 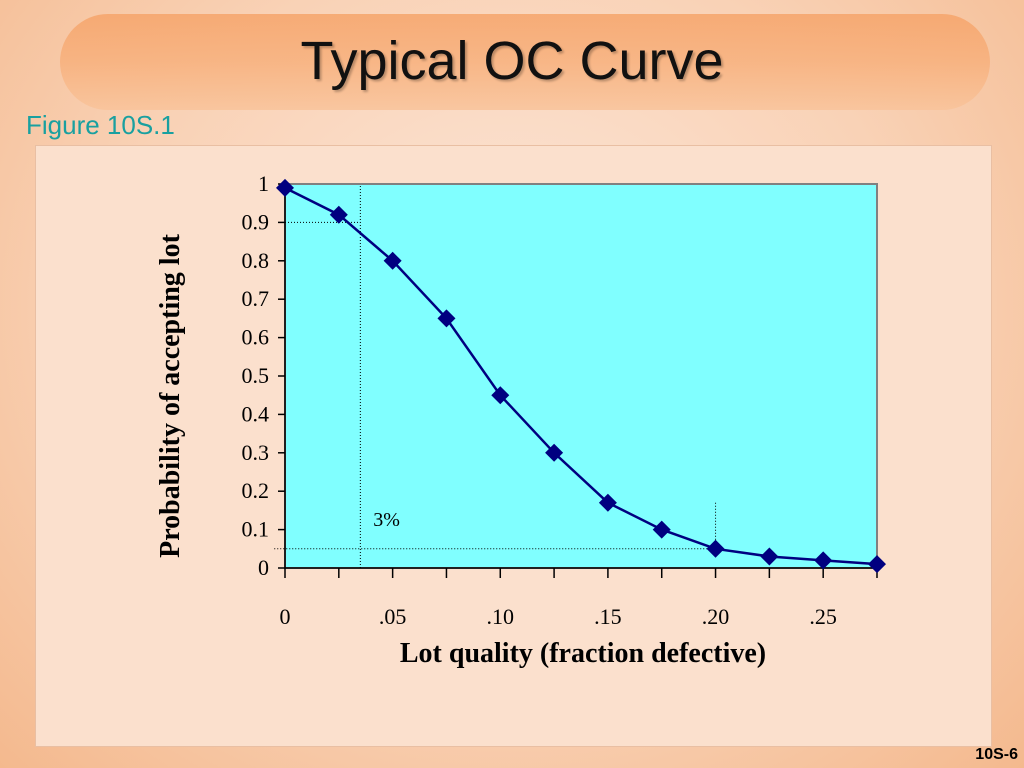 I want to click on y-tick-label: 0.5, so click(x=256, y=375).